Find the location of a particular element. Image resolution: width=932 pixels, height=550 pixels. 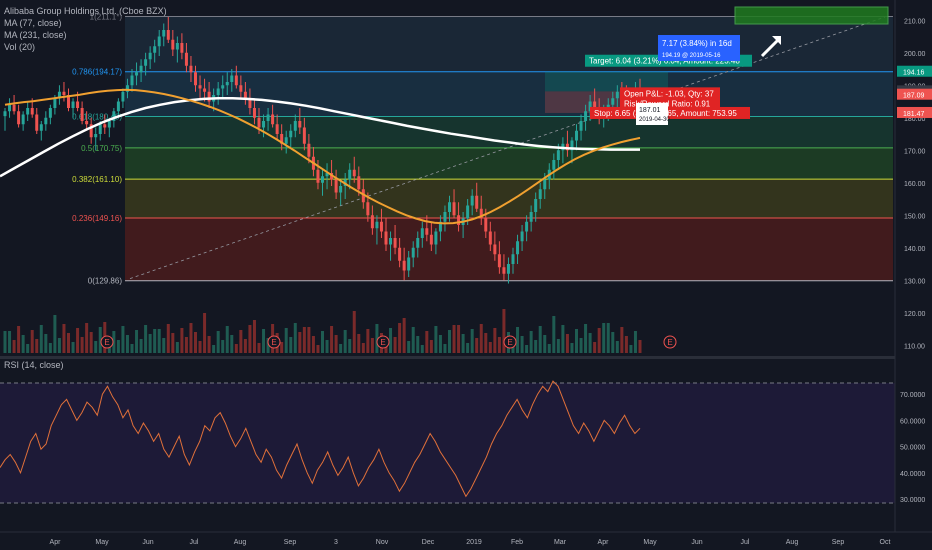

time-axis-label: Jul is located at coordinates (194, 542).